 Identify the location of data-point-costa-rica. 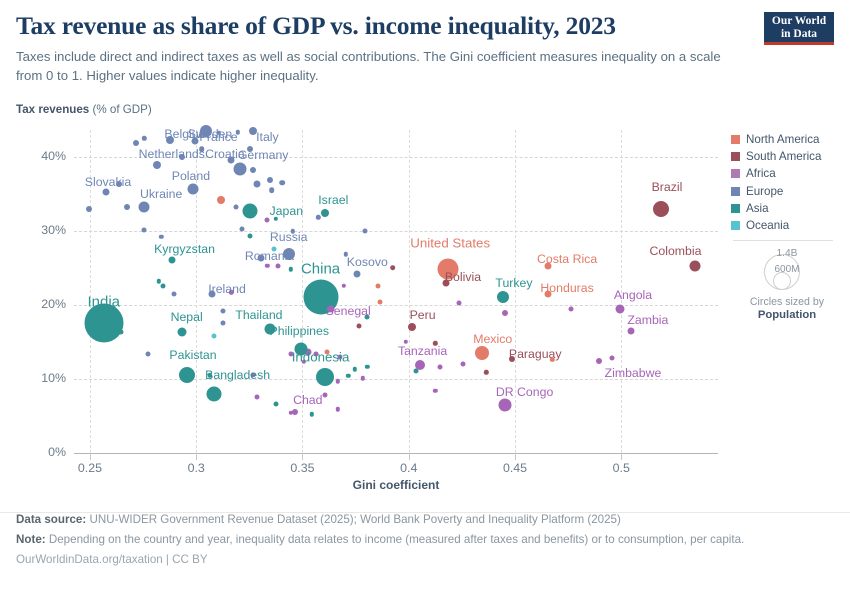
(548, 266).